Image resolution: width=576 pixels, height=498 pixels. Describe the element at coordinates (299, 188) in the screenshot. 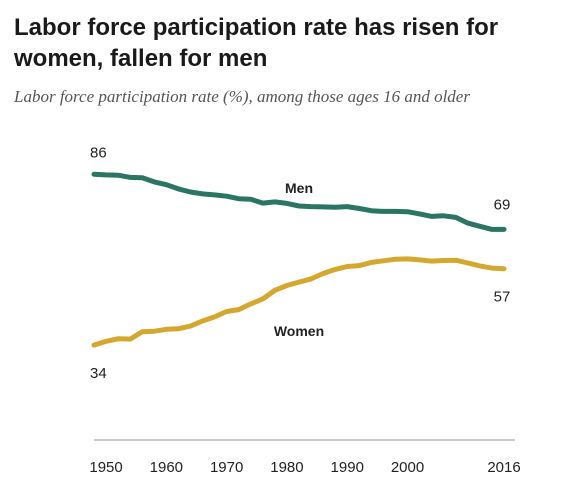

I see `men-series-label: Men` at that location.